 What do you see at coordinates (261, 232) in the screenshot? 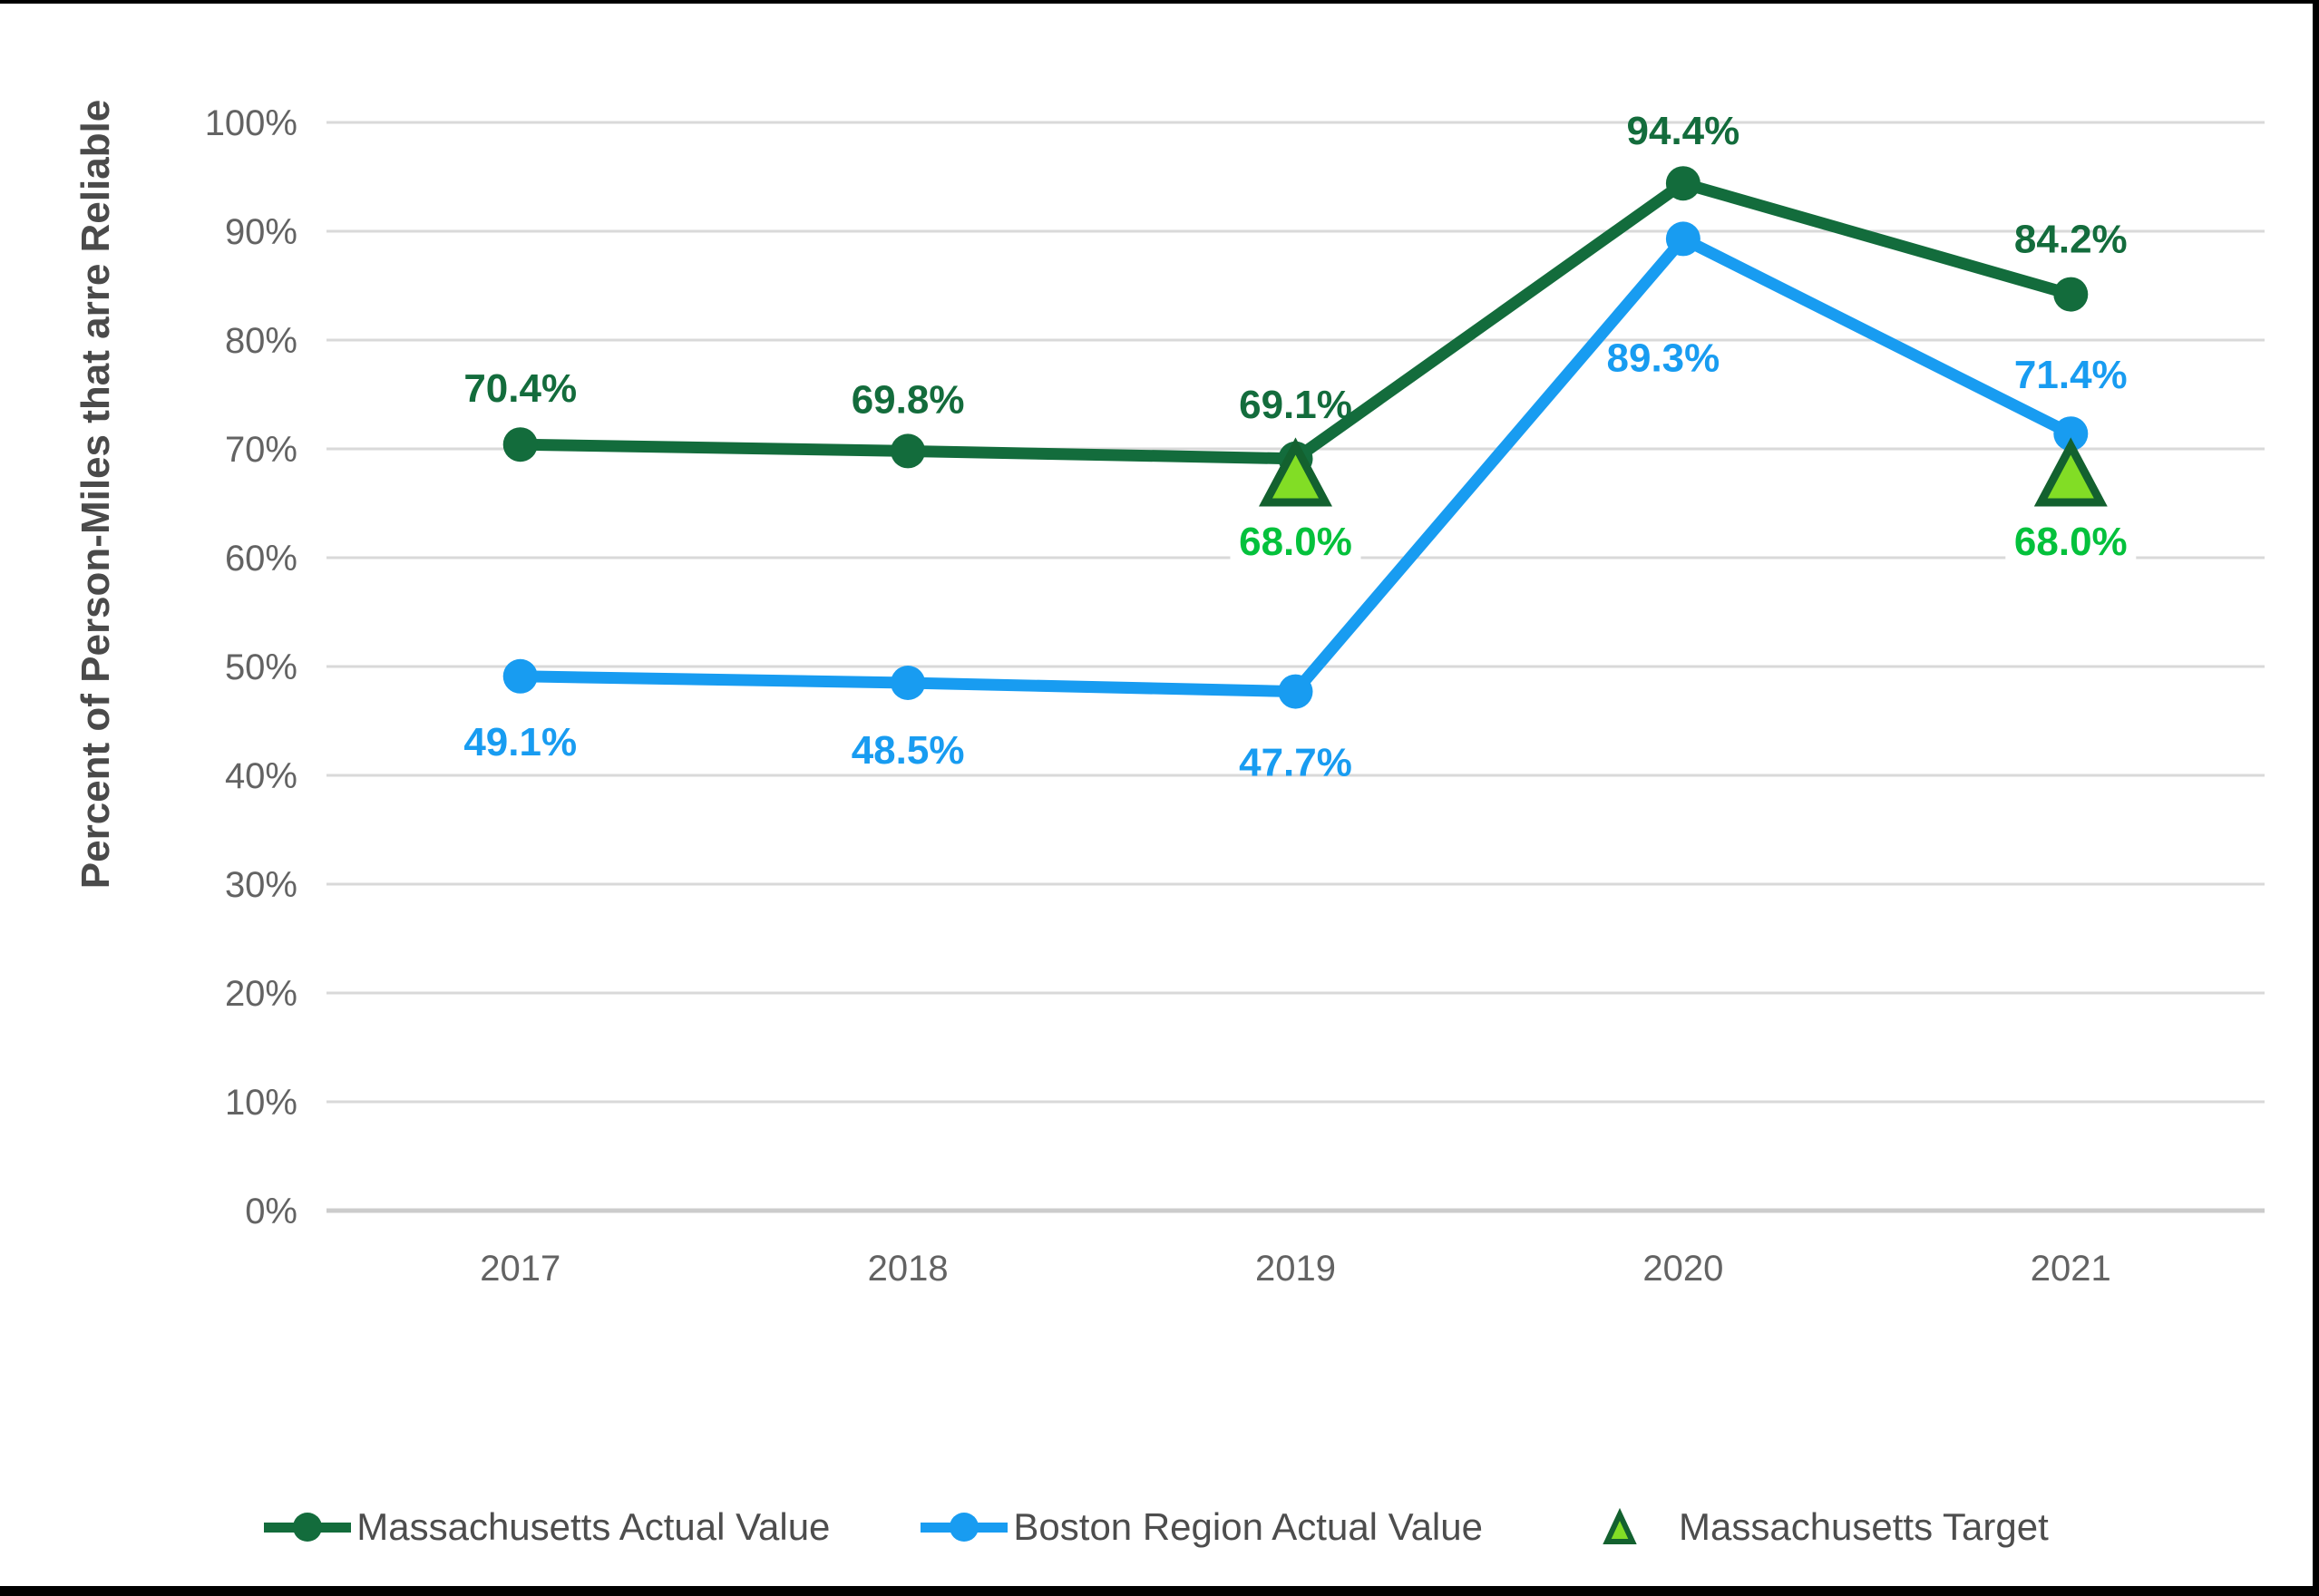
I see `y-tick-label: 90%` at bounding box center [261, 232].